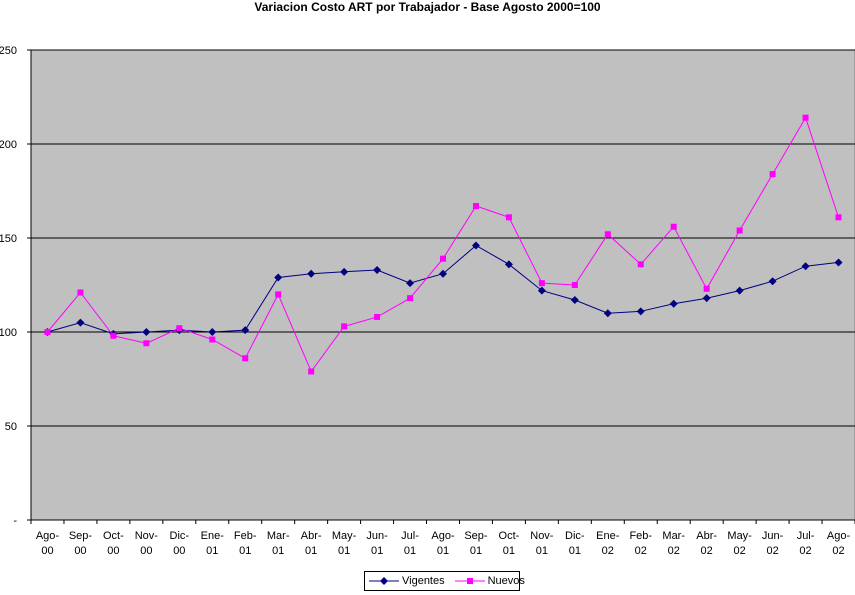  Describe the element at coordinates (608, 543) in the screenshot. I see `x-tick-label: Ene-02` at that location.